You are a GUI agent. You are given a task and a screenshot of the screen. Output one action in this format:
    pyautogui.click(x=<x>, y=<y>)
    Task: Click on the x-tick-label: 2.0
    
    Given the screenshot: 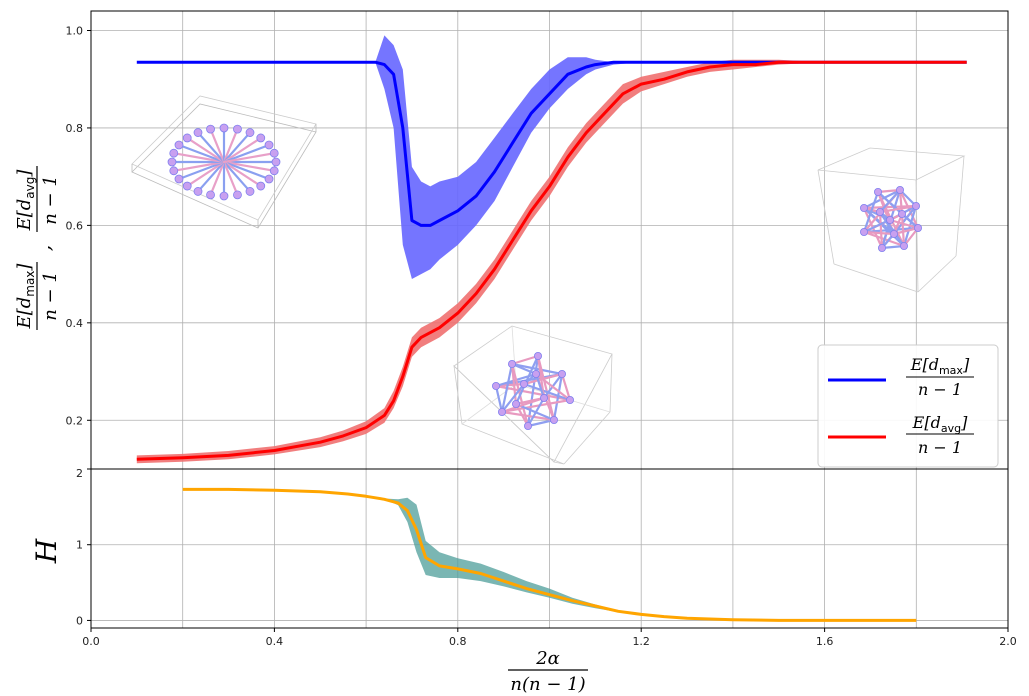 What is the action you would take?
    pyautogui.click(x=1008, y=641)
    